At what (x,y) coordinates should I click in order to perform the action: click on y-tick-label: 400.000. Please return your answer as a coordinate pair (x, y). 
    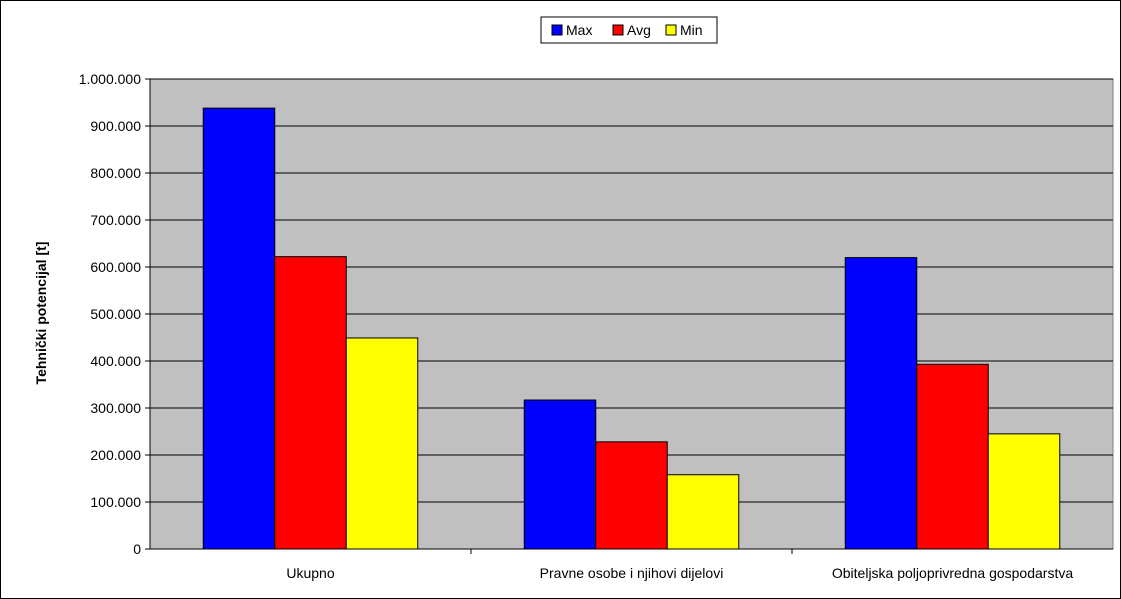
    Looking at the image, I should click on (115, 361).